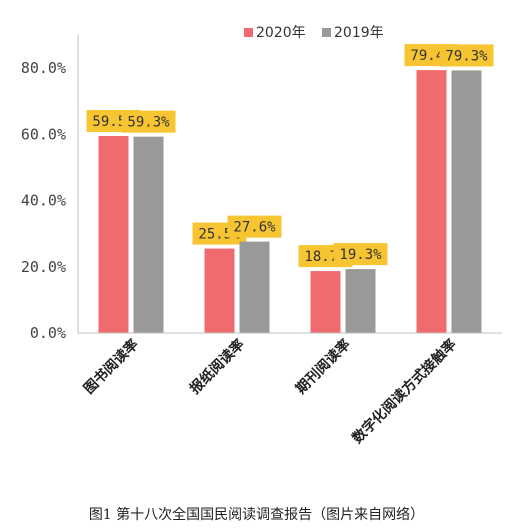  Describe the element at coordinates (256, 515) in the screenshot. I see `figure-caption: 图1 第十八次全国国民阅读调查报告（图片来自网络）` at that location.